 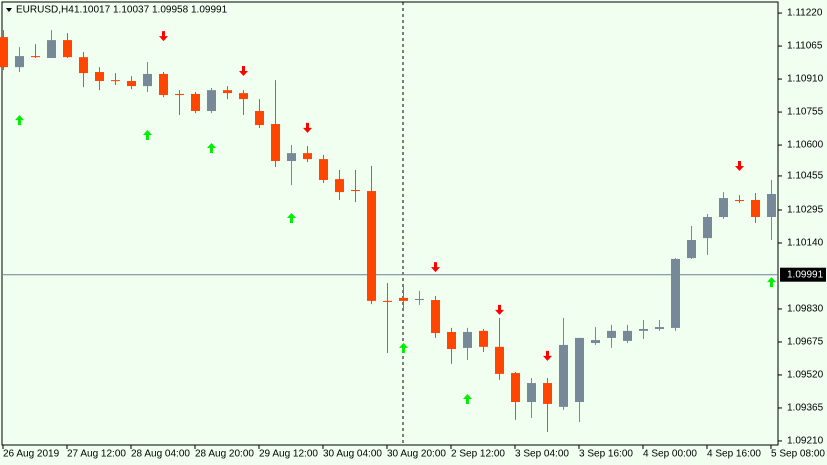 What do you see at coordinates (131, 10) in the screenshot?
I see `header-value: 1.10037` at bounding box center [131, 10].